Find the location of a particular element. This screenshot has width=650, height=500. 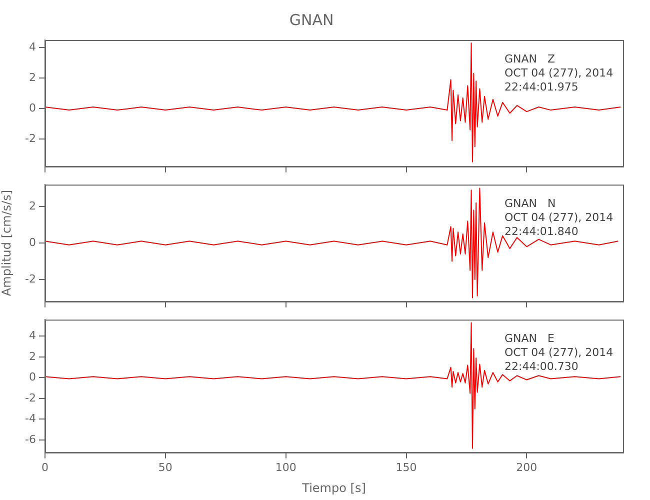

annotation: 22:44:01.975 is located at coordinates (541, 87).